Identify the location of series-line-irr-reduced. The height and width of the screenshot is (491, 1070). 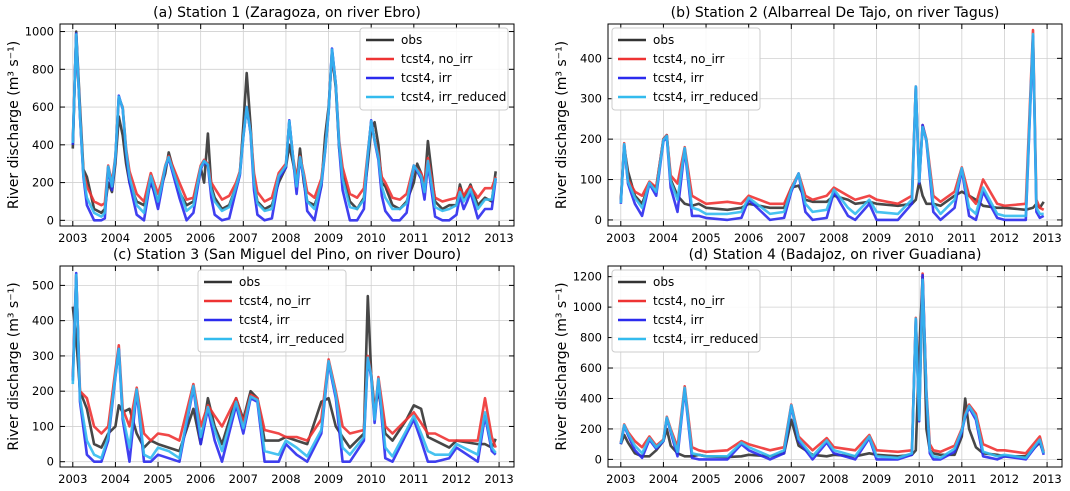
(832, 369).